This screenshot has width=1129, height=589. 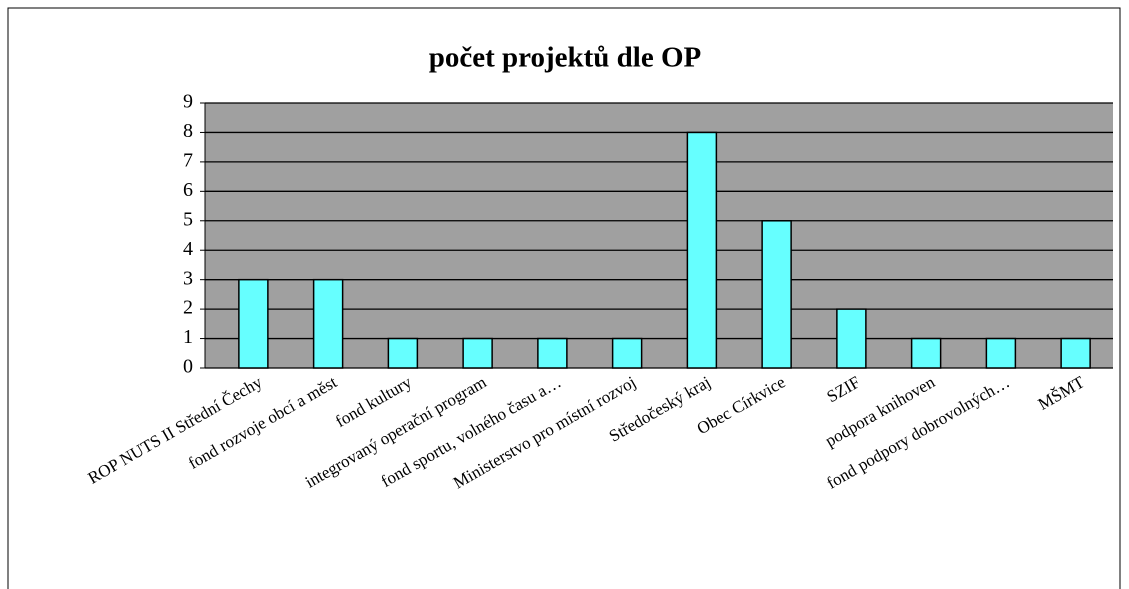 What do you see at coordinates (188, 308) in the screenshot?
I see `y-tick-label: 2` at bounding box center [188, 308].